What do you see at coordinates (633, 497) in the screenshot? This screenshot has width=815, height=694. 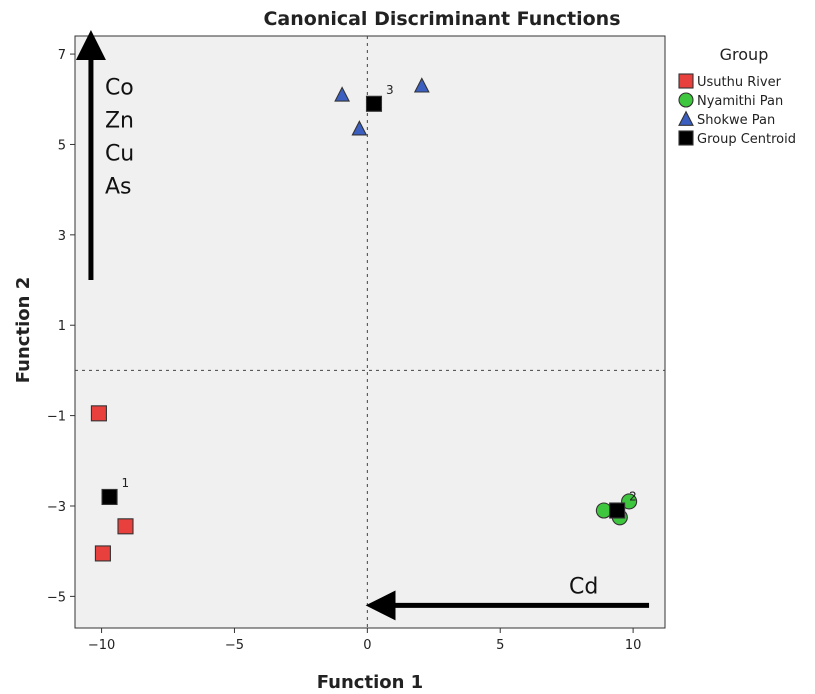 I see `centroid-label: 2` at bounding box center [633, 497].